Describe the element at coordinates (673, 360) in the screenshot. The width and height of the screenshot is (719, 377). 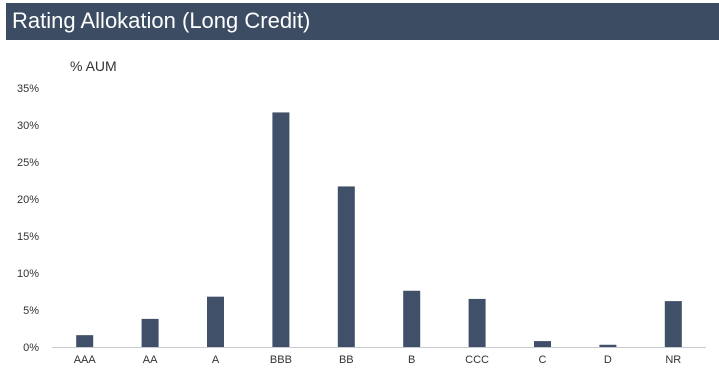
I see `x-tick-label: NR` at that location.